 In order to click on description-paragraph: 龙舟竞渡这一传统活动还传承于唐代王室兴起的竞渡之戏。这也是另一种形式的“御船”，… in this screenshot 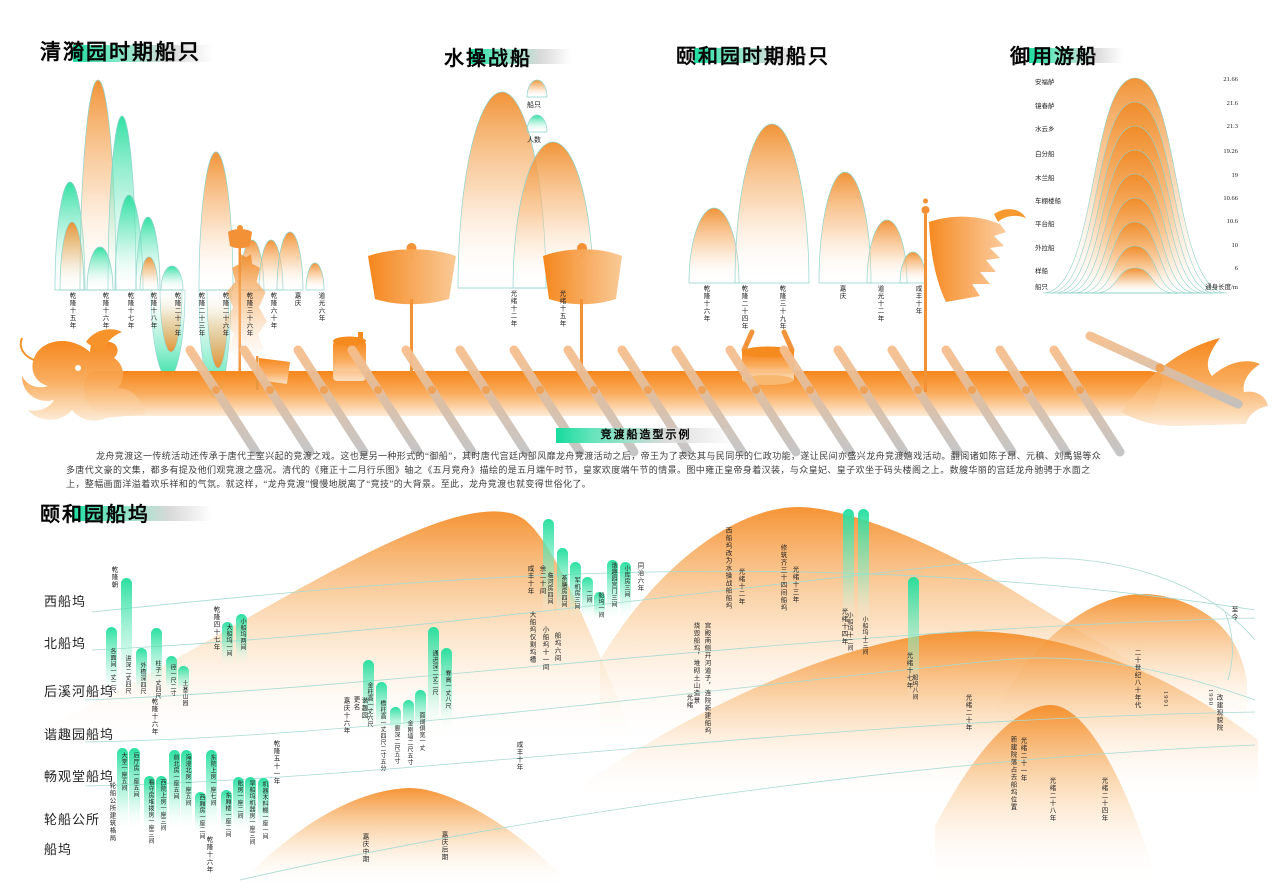, I will do `click(642, 470)`.